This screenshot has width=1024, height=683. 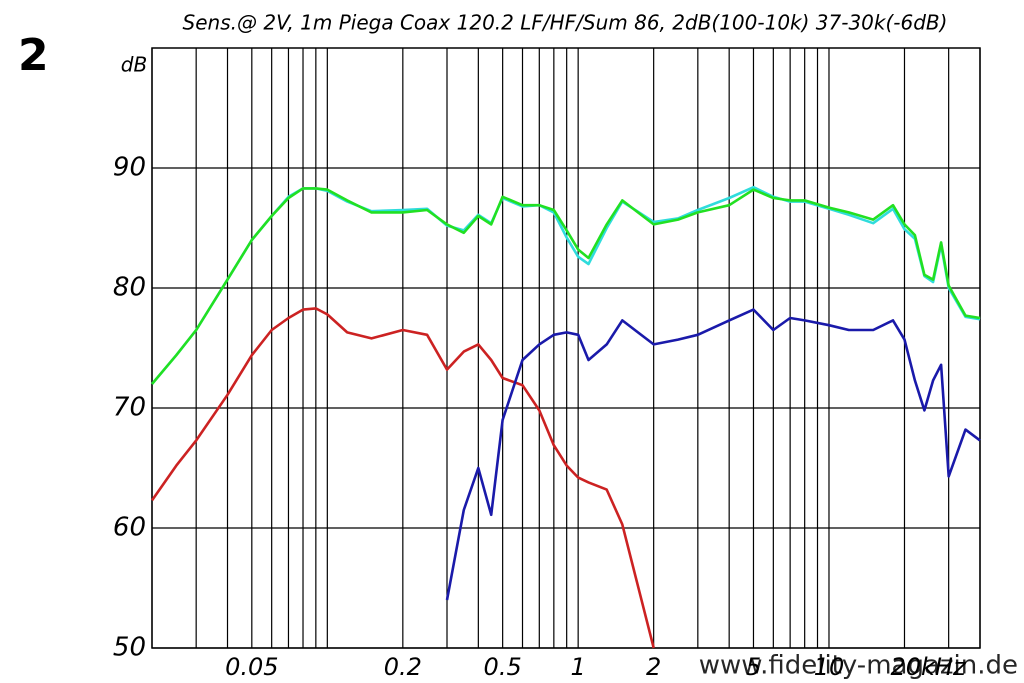 What do you see at coordinates (928, 667) in the screenshot?
I see `x-tick-label: 20kHz` at bounding box center [928, 667].